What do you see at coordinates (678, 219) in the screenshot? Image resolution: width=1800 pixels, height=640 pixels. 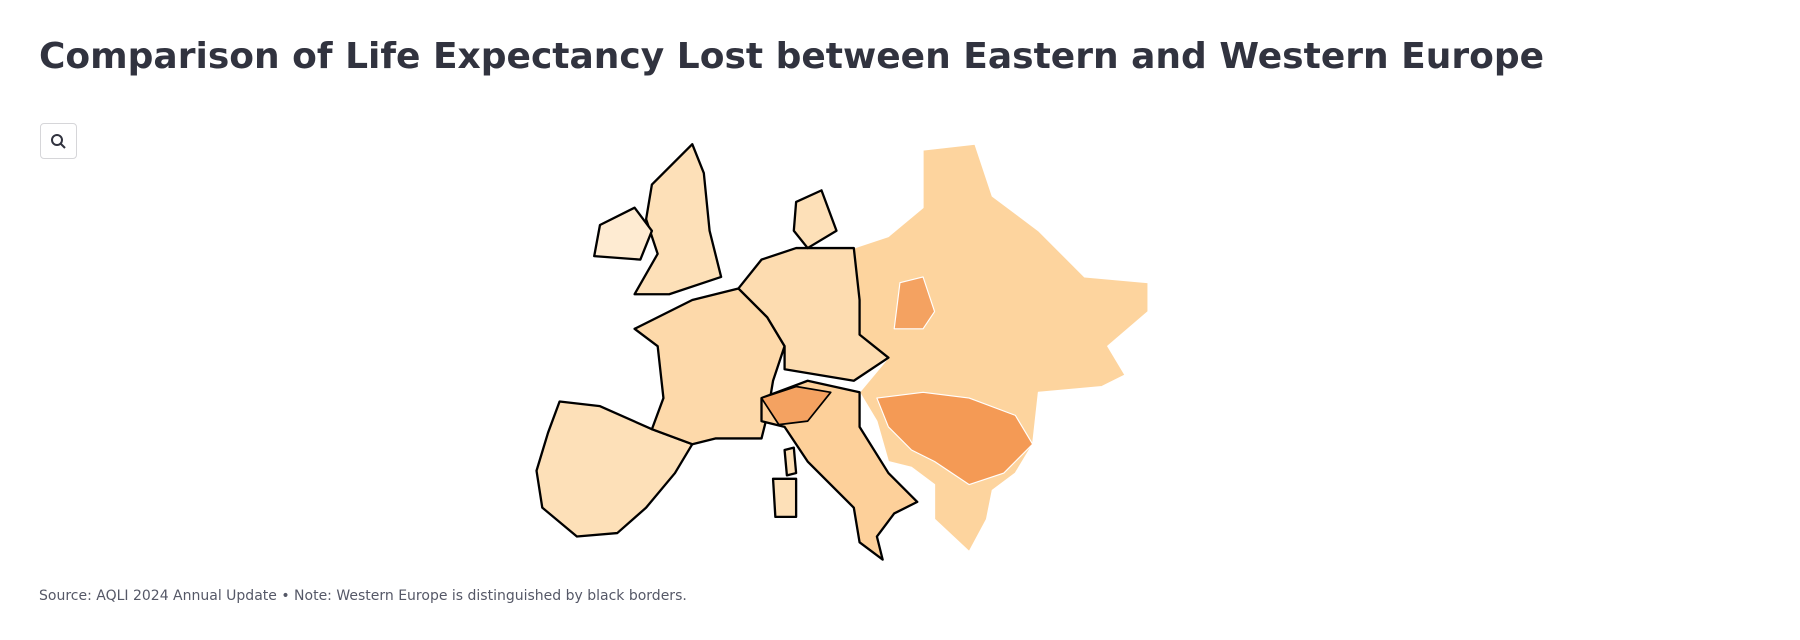 I see `great-britain` at bounding box center [678, 219].